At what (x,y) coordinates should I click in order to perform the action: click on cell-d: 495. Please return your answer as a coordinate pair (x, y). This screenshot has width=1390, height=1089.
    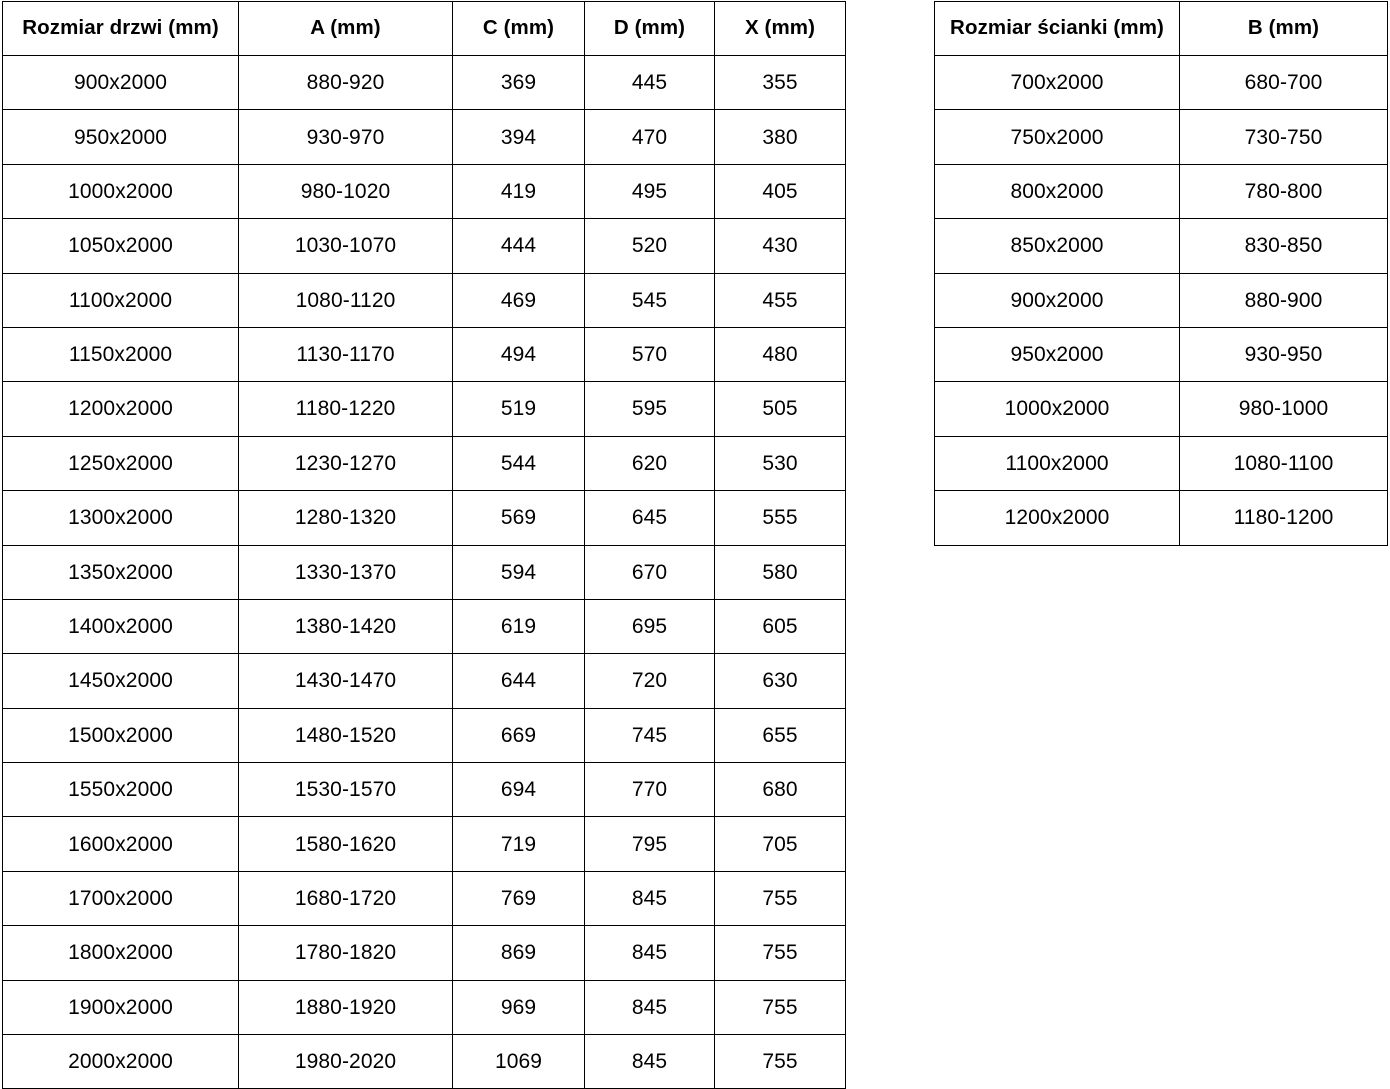
    Looking at the image, I should click on (649, 191).